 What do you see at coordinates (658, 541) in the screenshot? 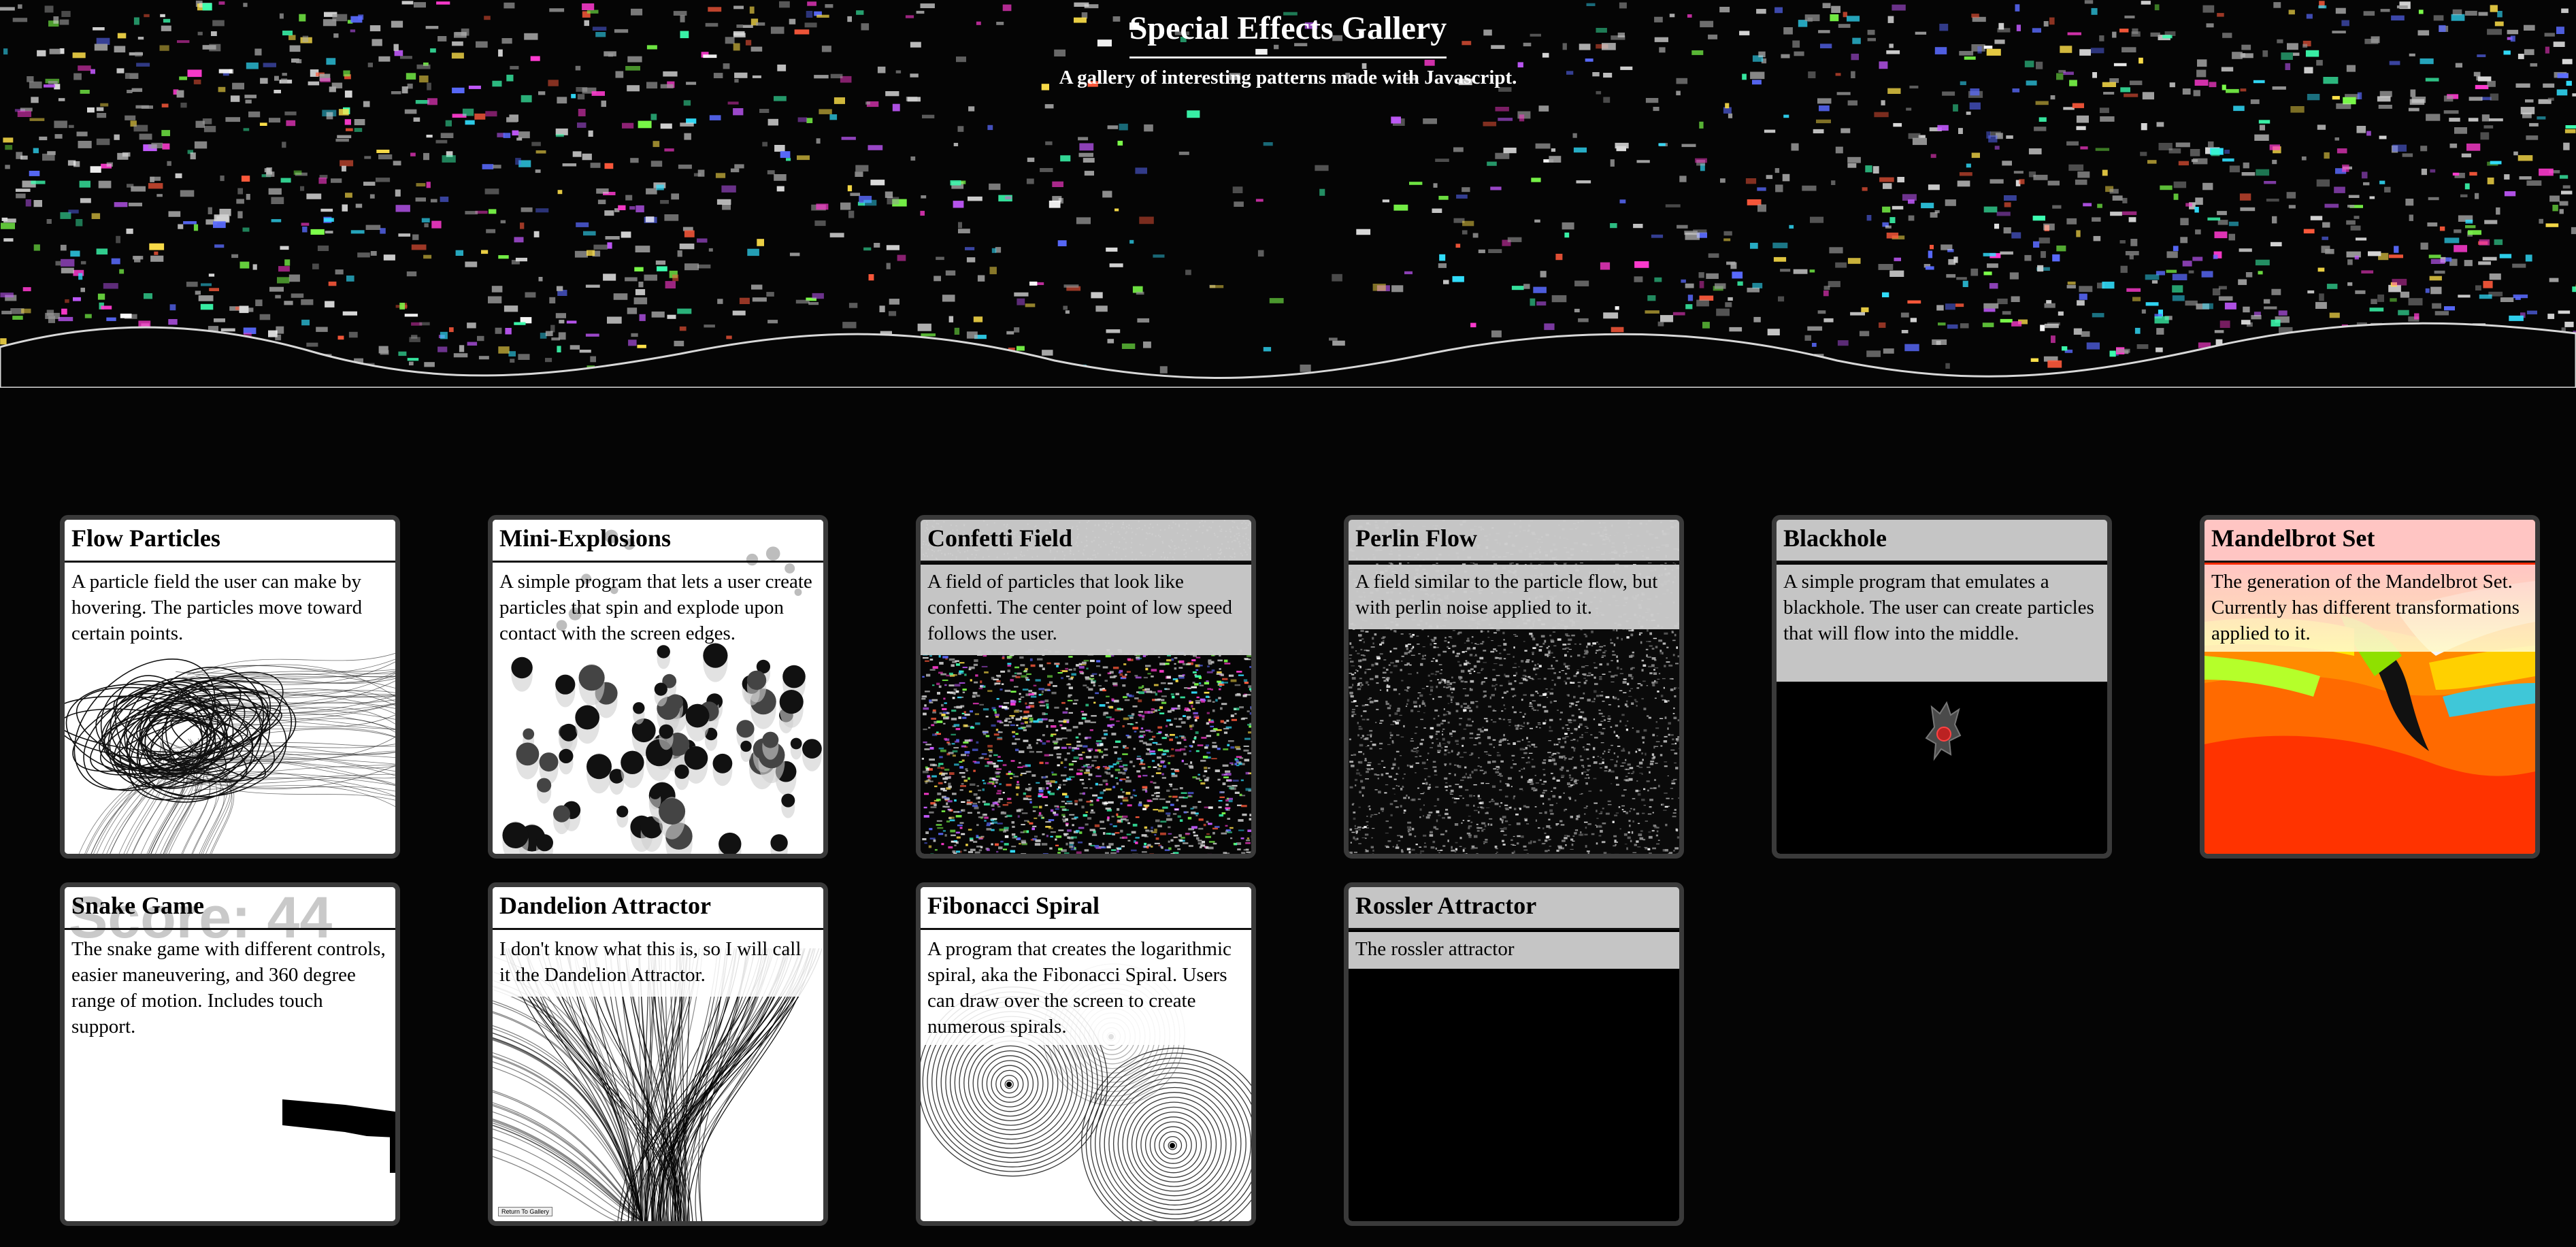
I see `card-title: Mini-Explosions` at bounding box center [658, 541].